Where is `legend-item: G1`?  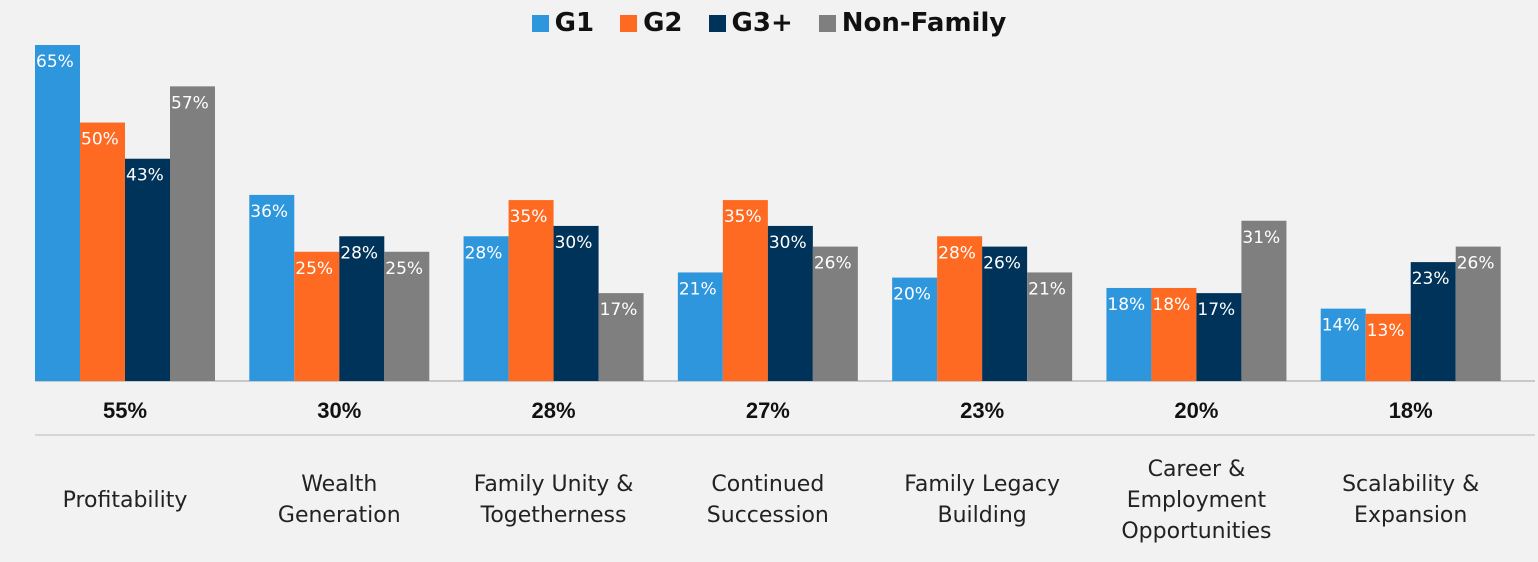 legend-item: G1 is located at coordinates (563, 23).